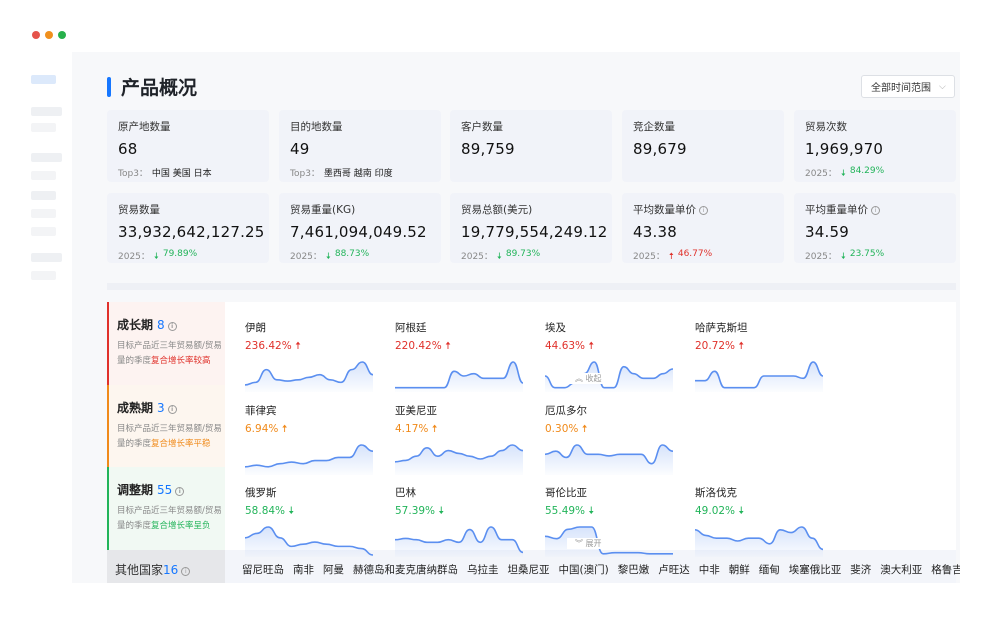  What do you see at coordinates (405, 570) in the screenshot?
I see `other-country: 赫德岛和麦克唐纳群岛` at bounding box center [405, 570].